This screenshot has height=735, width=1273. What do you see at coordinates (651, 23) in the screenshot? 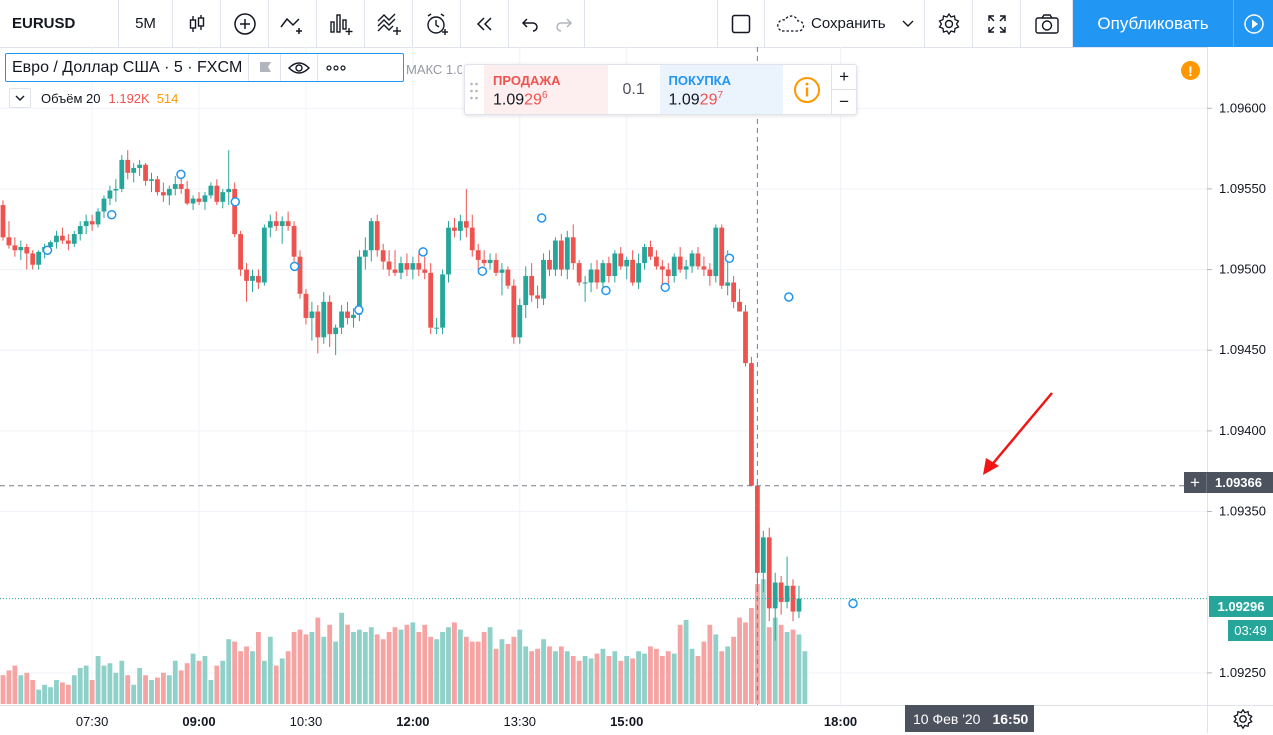
I see `toolbar-spacer` at bounding box center [651, 23].